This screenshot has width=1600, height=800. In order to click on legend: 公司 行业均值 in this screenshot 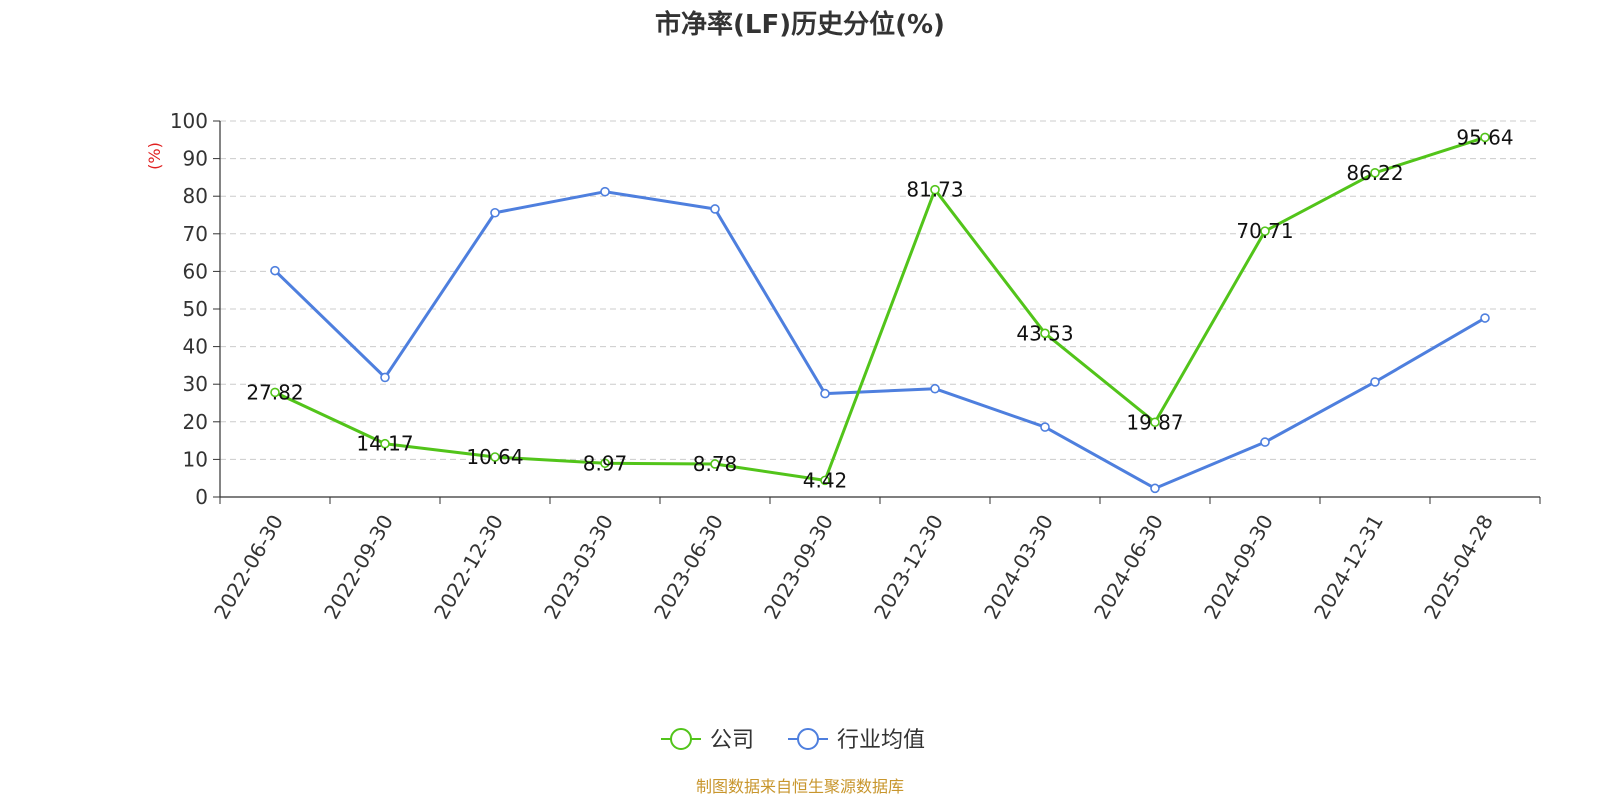, I will do `click(793, 740)`.